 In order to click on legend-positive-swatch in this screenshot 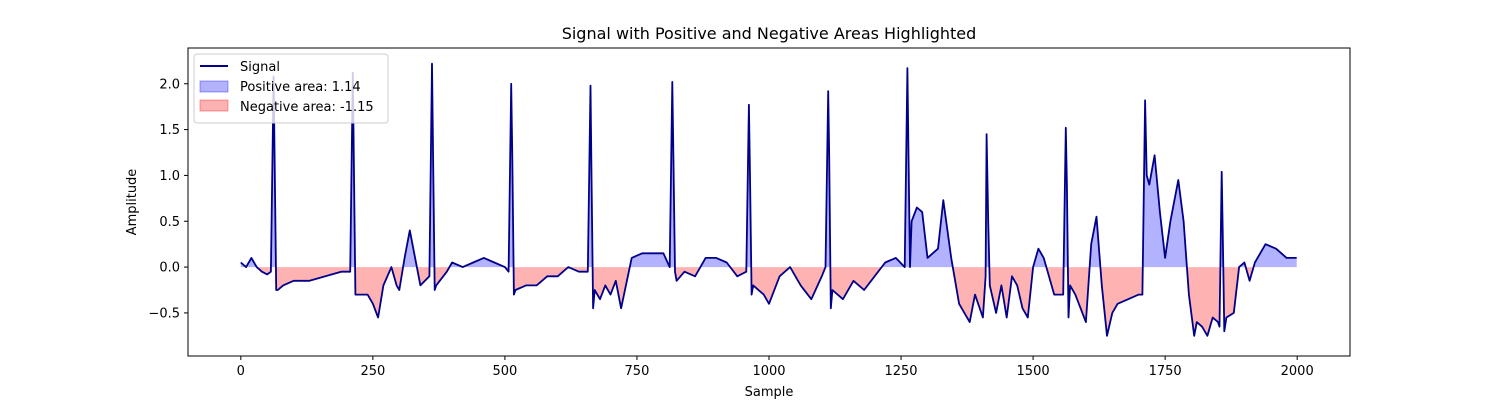, I will do `click(214, 86)`.